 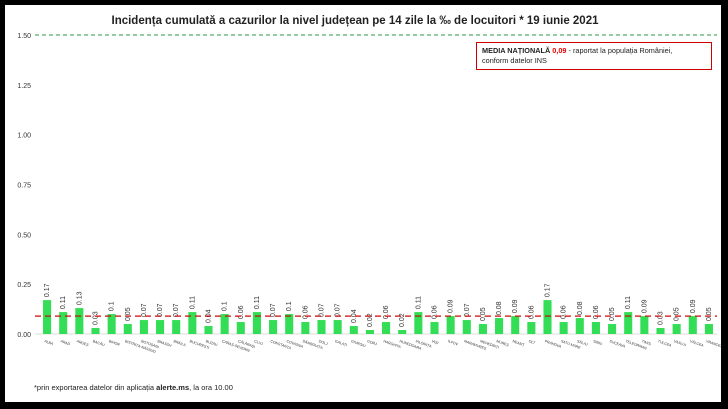 I want to click on y-tick-label: 0.00, so click(x=24, y=335).